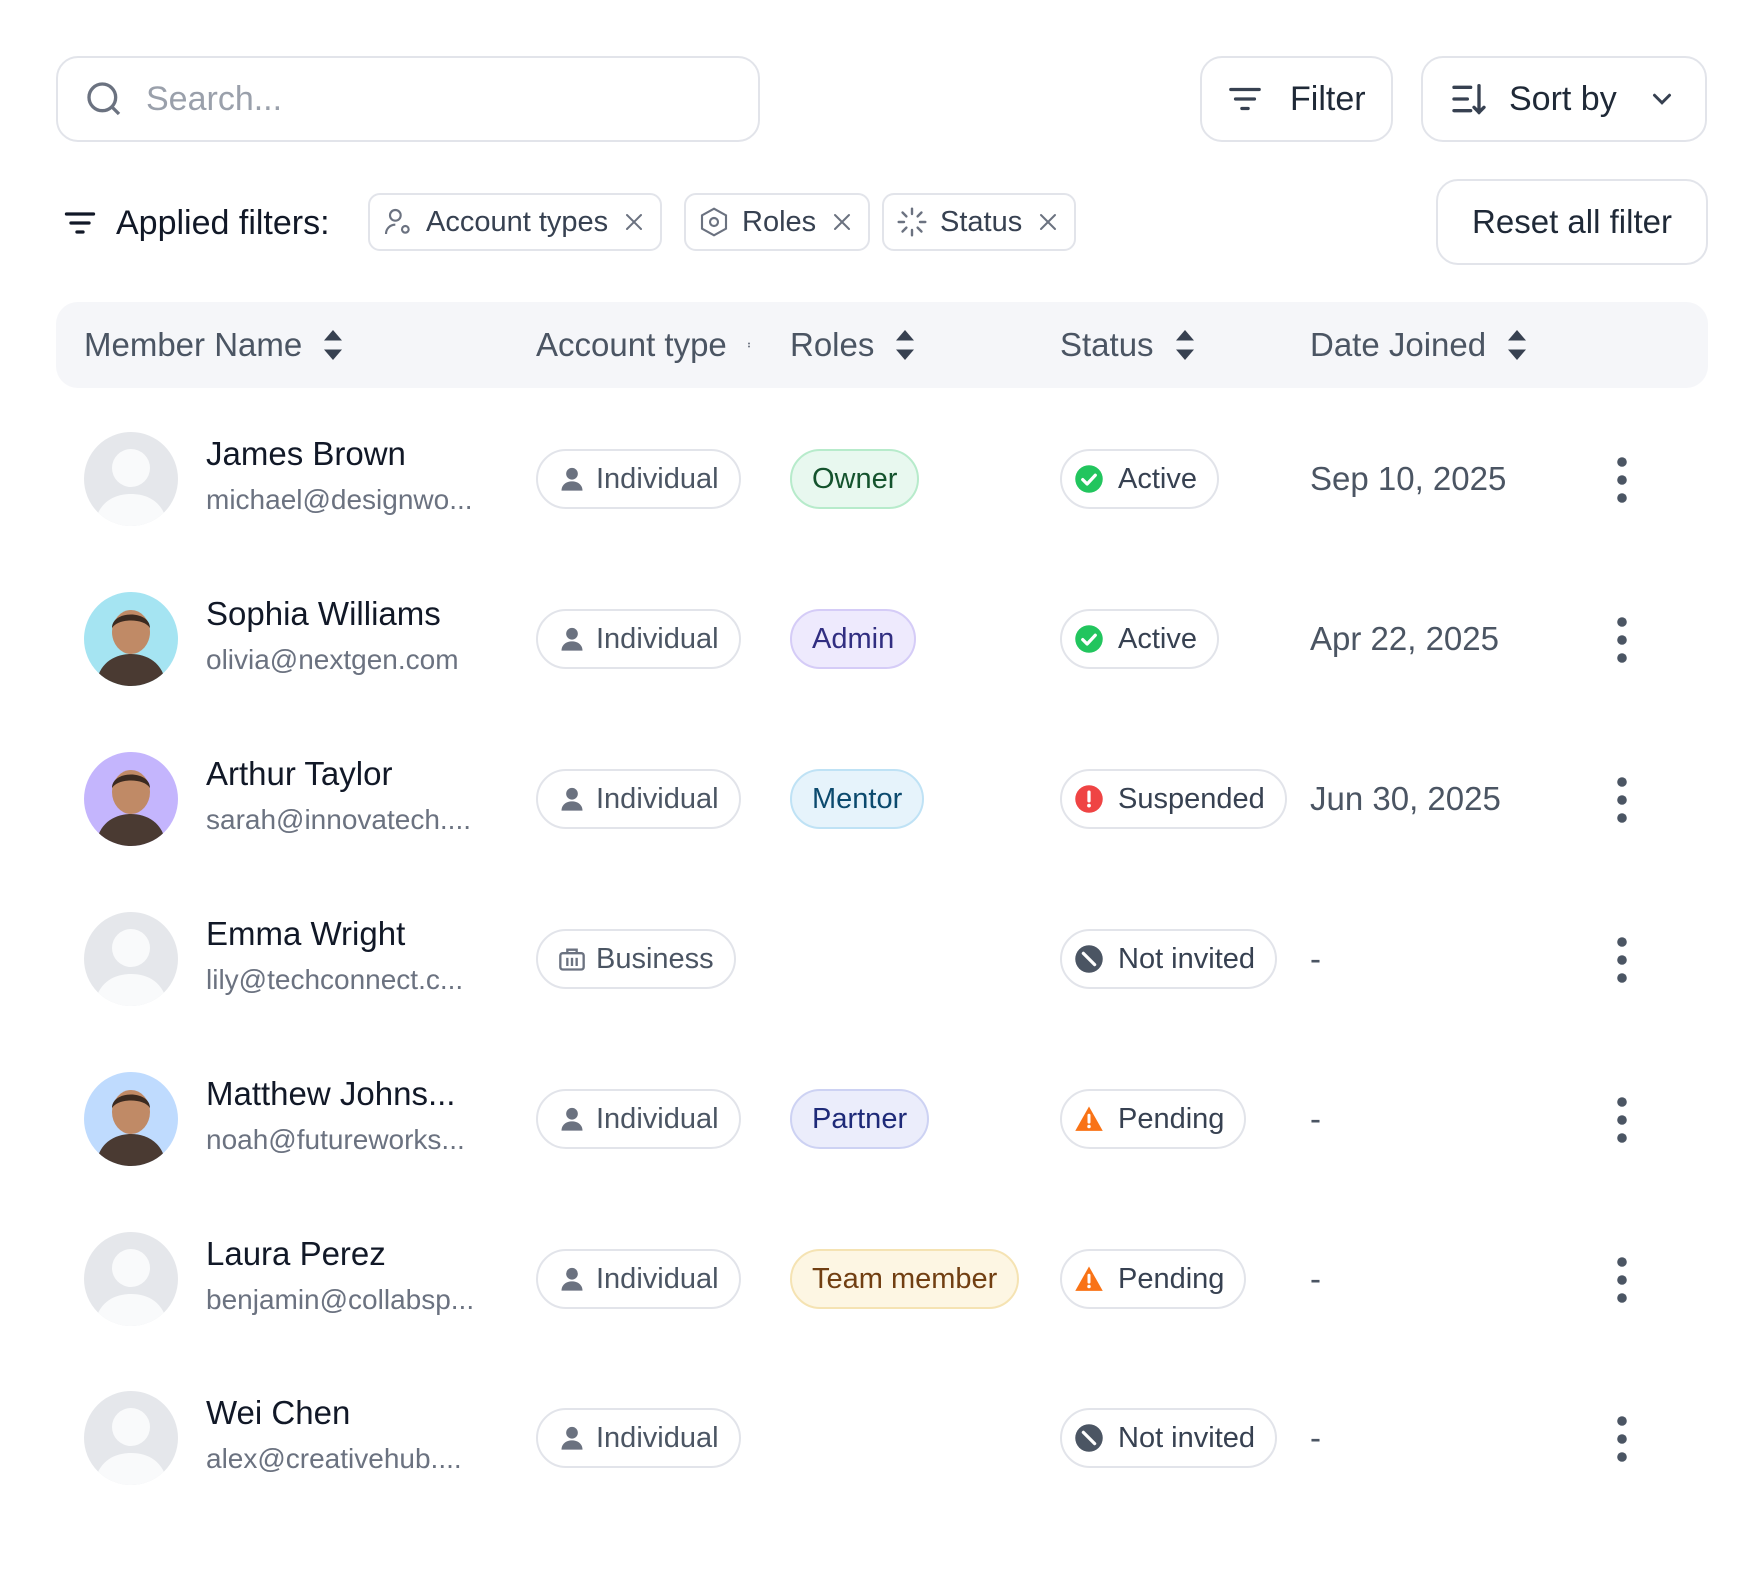 The image size is (1757, 1570). I want to click on member-email: olivia@nextgen.com, so click(332, 659).